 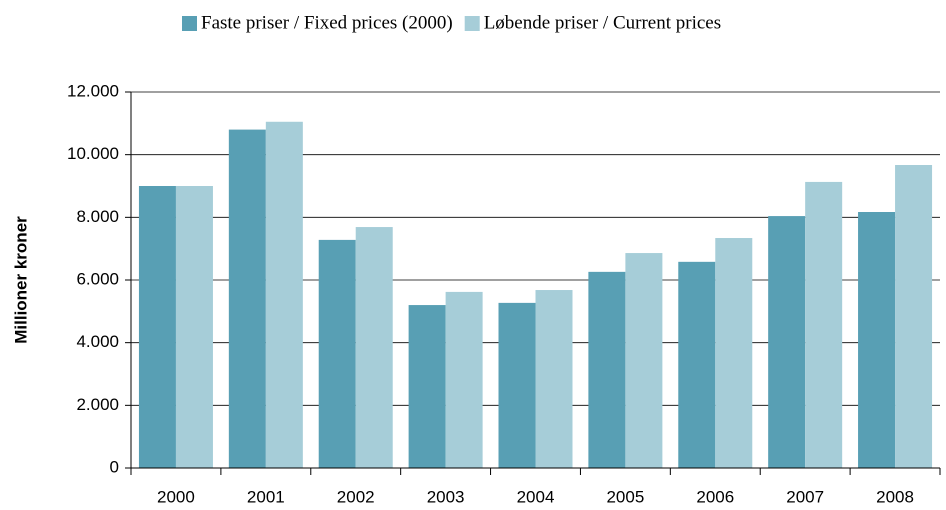 What do you see at coordinates (97, 404) in the screenshot?
I see `y-tick-label: 2.000` at bounding box center [97, 404].